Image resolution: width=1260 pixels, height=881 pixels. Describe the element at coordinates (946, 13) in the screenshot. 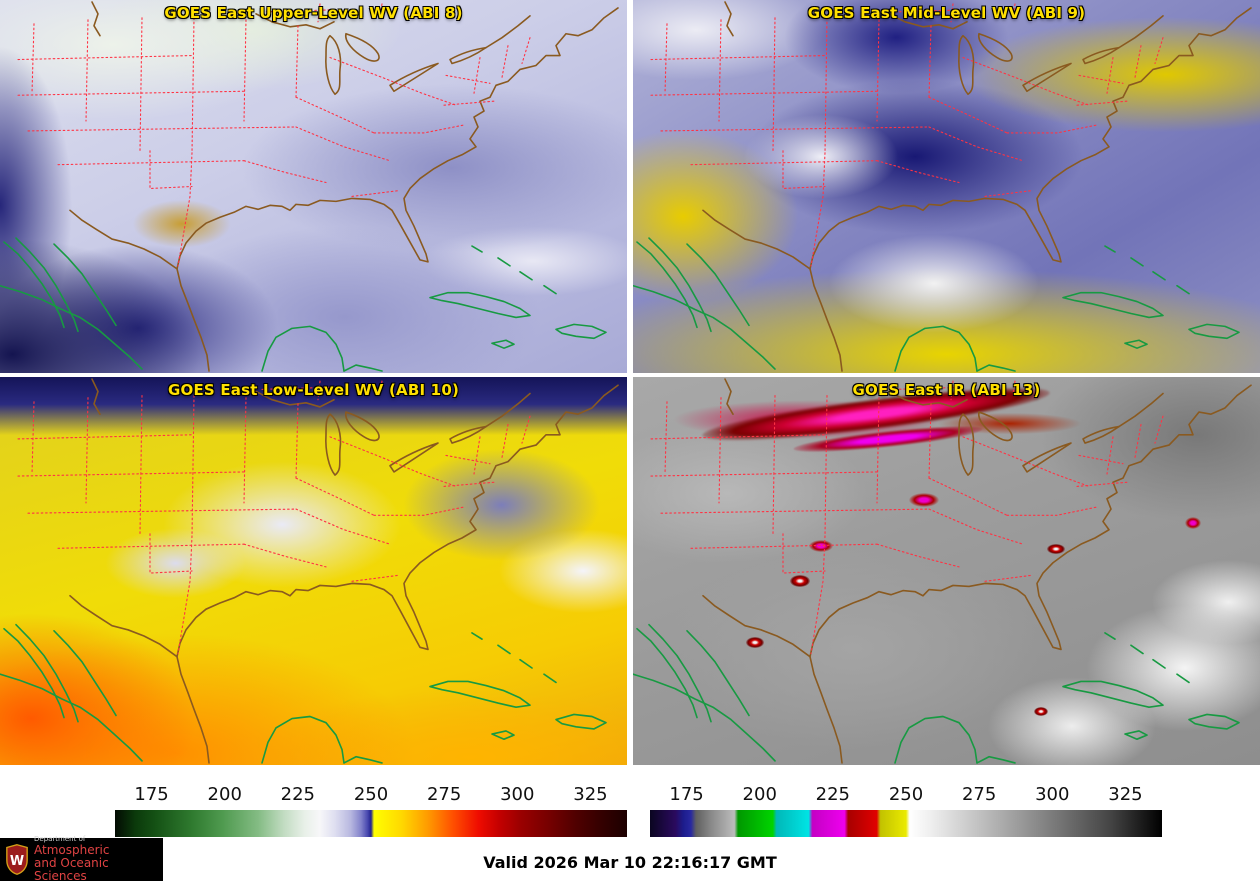

I see `panel-title: GOES East Mid-Level WV (ABI 9)` at that location.